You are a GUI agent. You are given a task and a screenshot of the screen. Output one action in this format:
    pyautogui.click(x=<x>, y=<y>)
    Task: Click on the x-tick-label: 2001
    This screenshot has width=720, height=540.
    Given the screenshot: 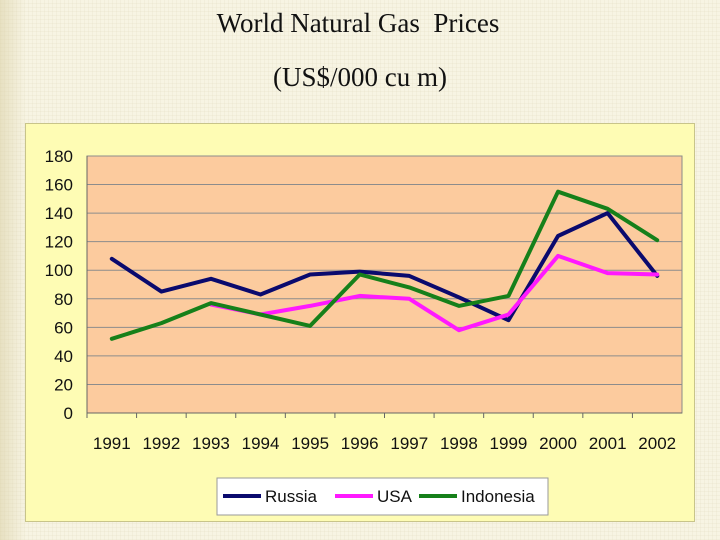 What is the action you would take?
    pyautogui.click(x=608, y=443)
    